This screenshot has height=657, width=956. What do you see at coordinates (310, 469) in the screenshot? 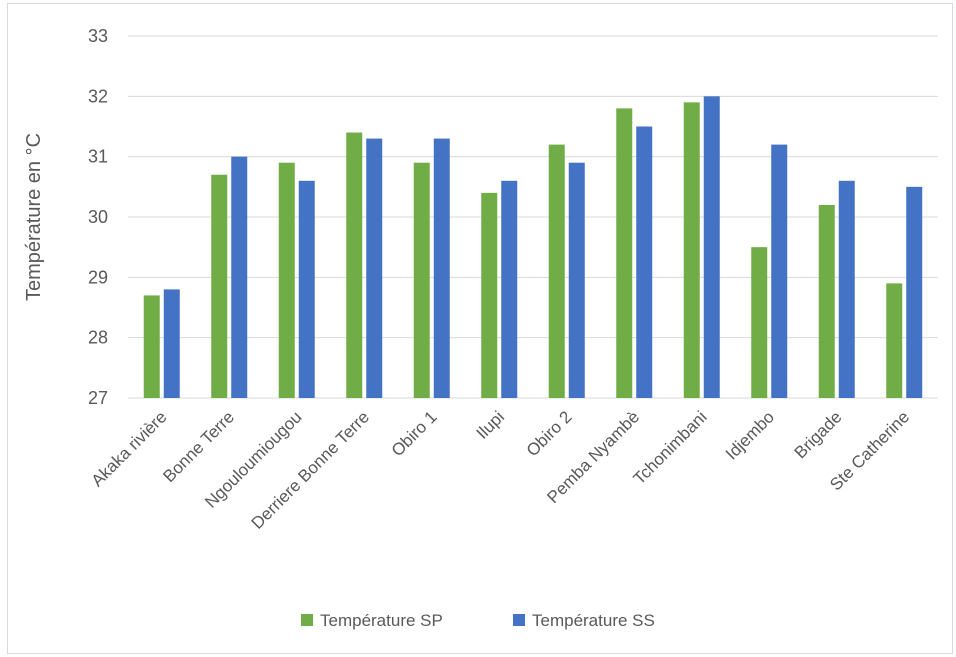
I see `x-tick-label: Derriere Bonne Terre` at bounding box center [310, 469].